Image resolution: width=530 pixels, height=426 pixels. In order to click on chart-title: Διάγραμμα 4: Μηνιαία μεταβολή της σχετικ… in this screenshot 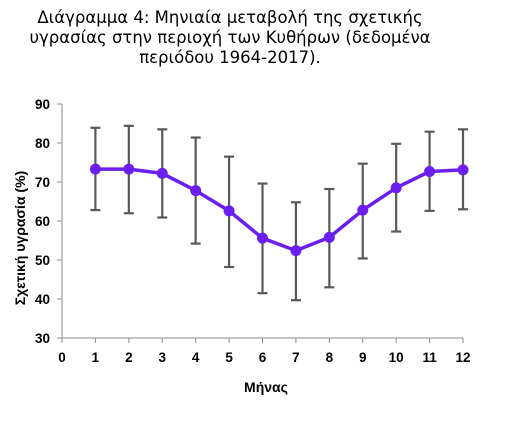, I will do `click(230, 38)`.